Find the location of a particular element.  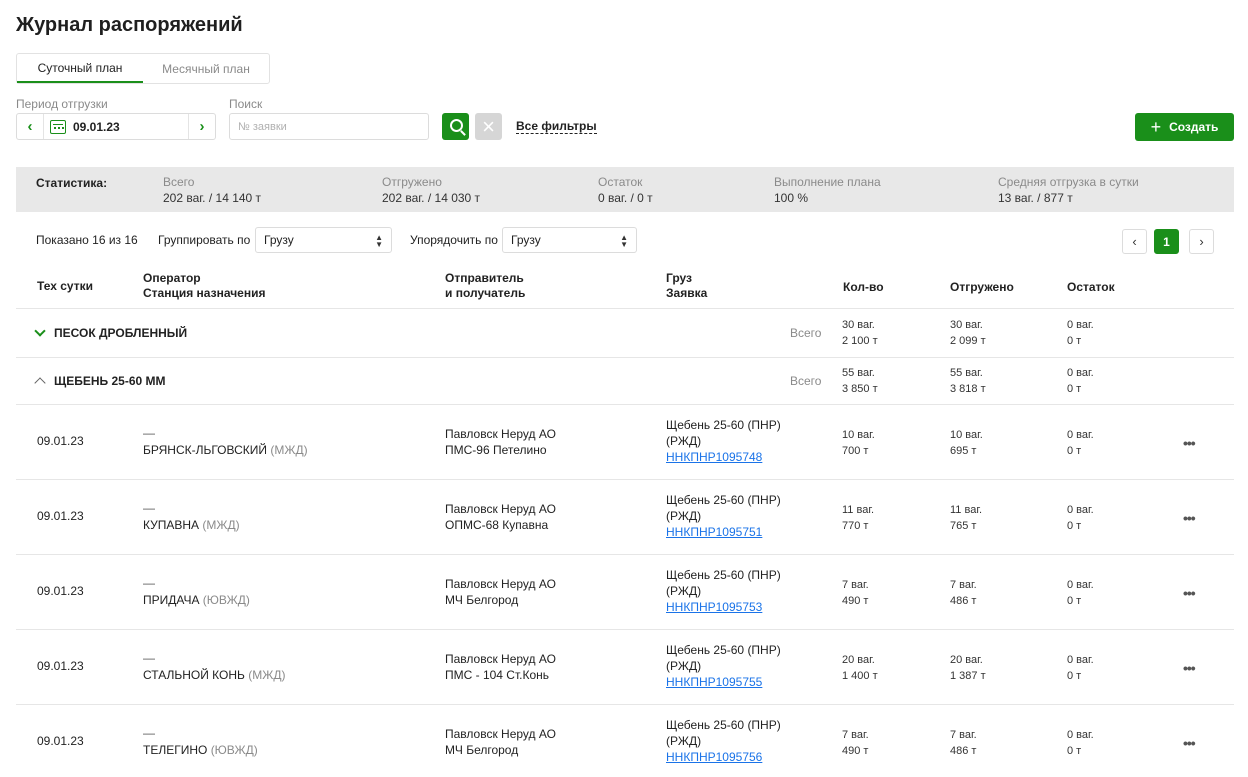

header-cargo-line1: Груз is located at coordinates (679, 278).